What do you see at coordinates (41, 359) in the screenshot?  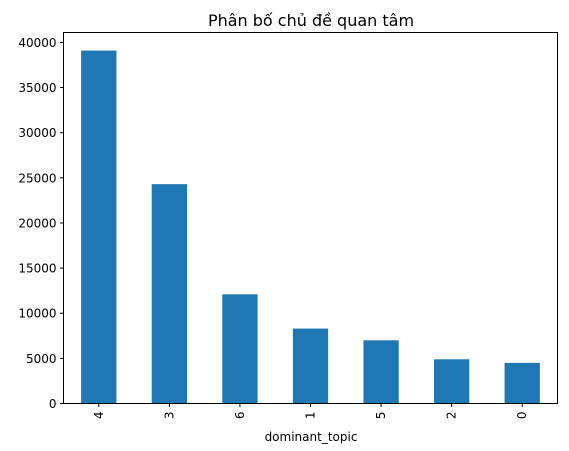 I see `y-tick-label: 5000` at bounding box center [41, 359].